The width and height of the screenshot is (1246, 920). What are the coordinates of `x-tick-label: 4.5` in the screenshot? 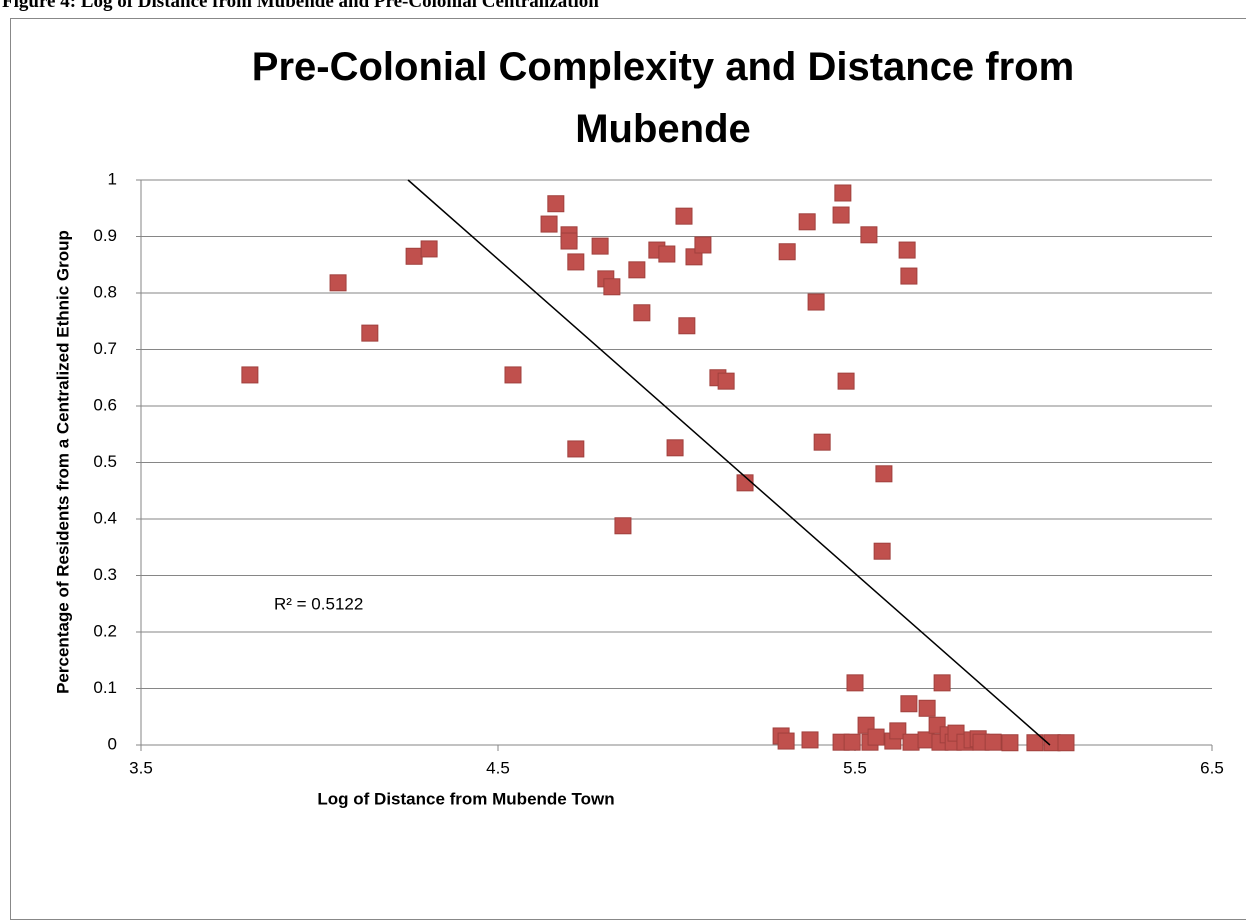 It's located at (498, 767).